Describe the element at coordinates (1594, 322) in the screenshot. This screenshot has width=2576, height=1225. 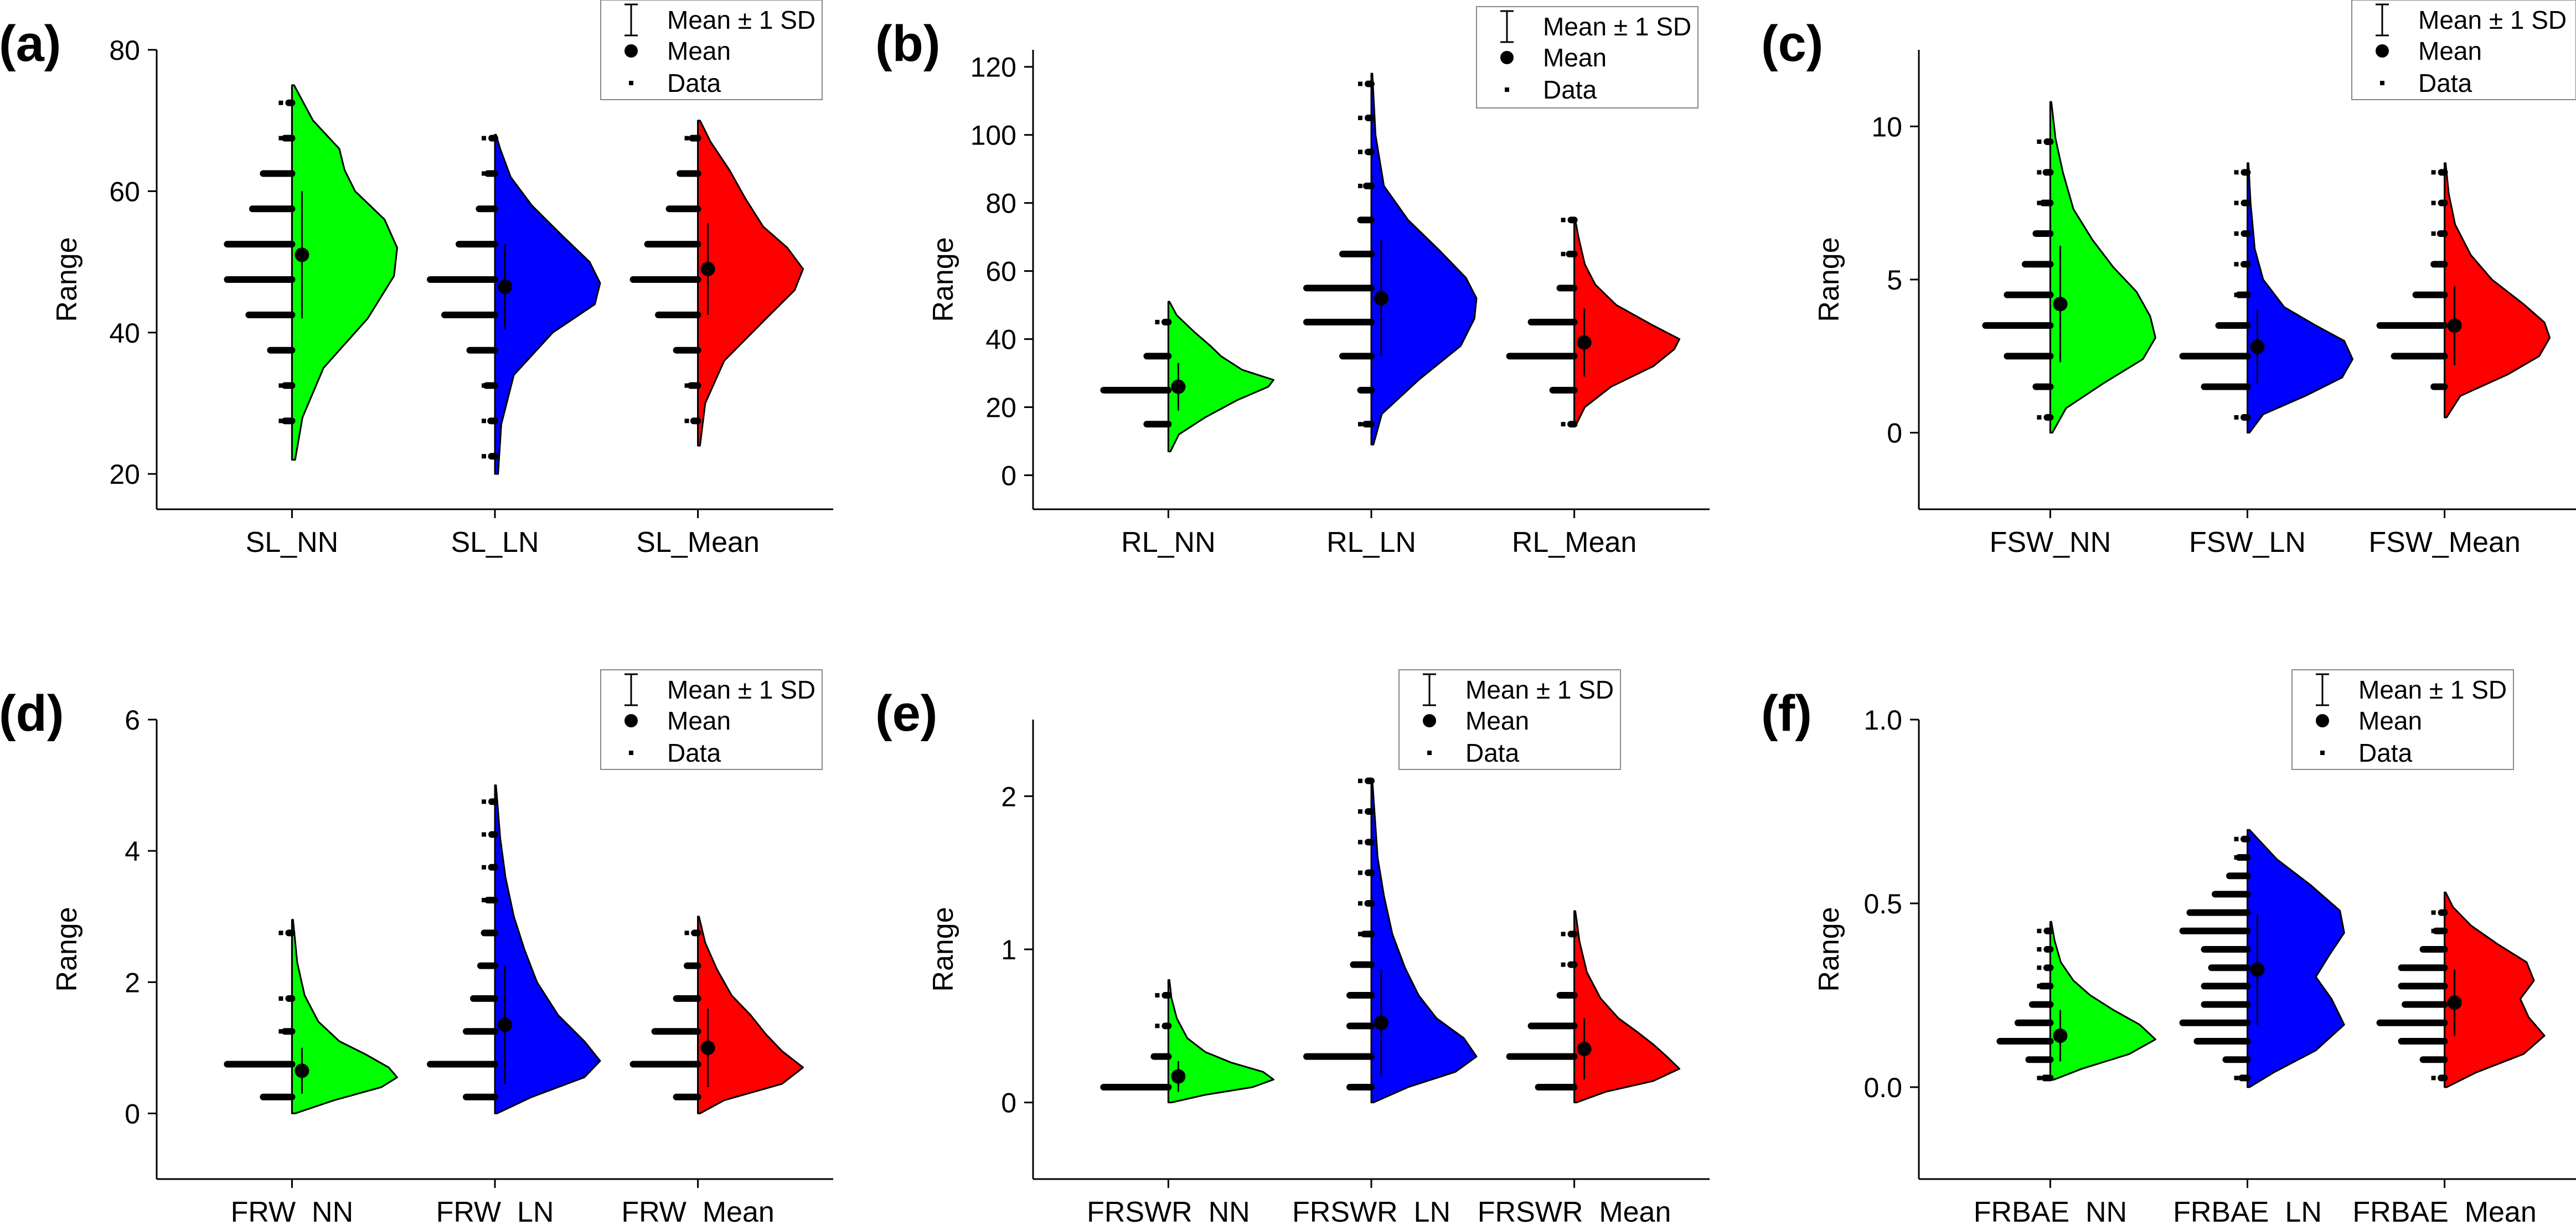
I see `violin-RL_Mean` at that location.